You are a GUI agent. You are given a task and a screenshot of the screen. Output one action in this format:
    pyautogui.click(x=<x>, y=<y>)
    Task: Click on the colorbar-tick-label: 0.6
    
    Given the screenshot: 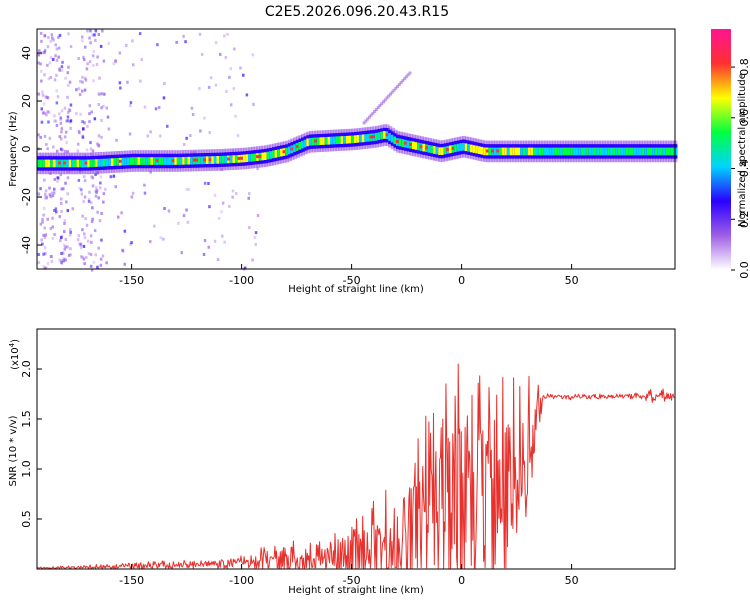 What is the action you would take?
    pyautogui.click(x=744, y=118)
    